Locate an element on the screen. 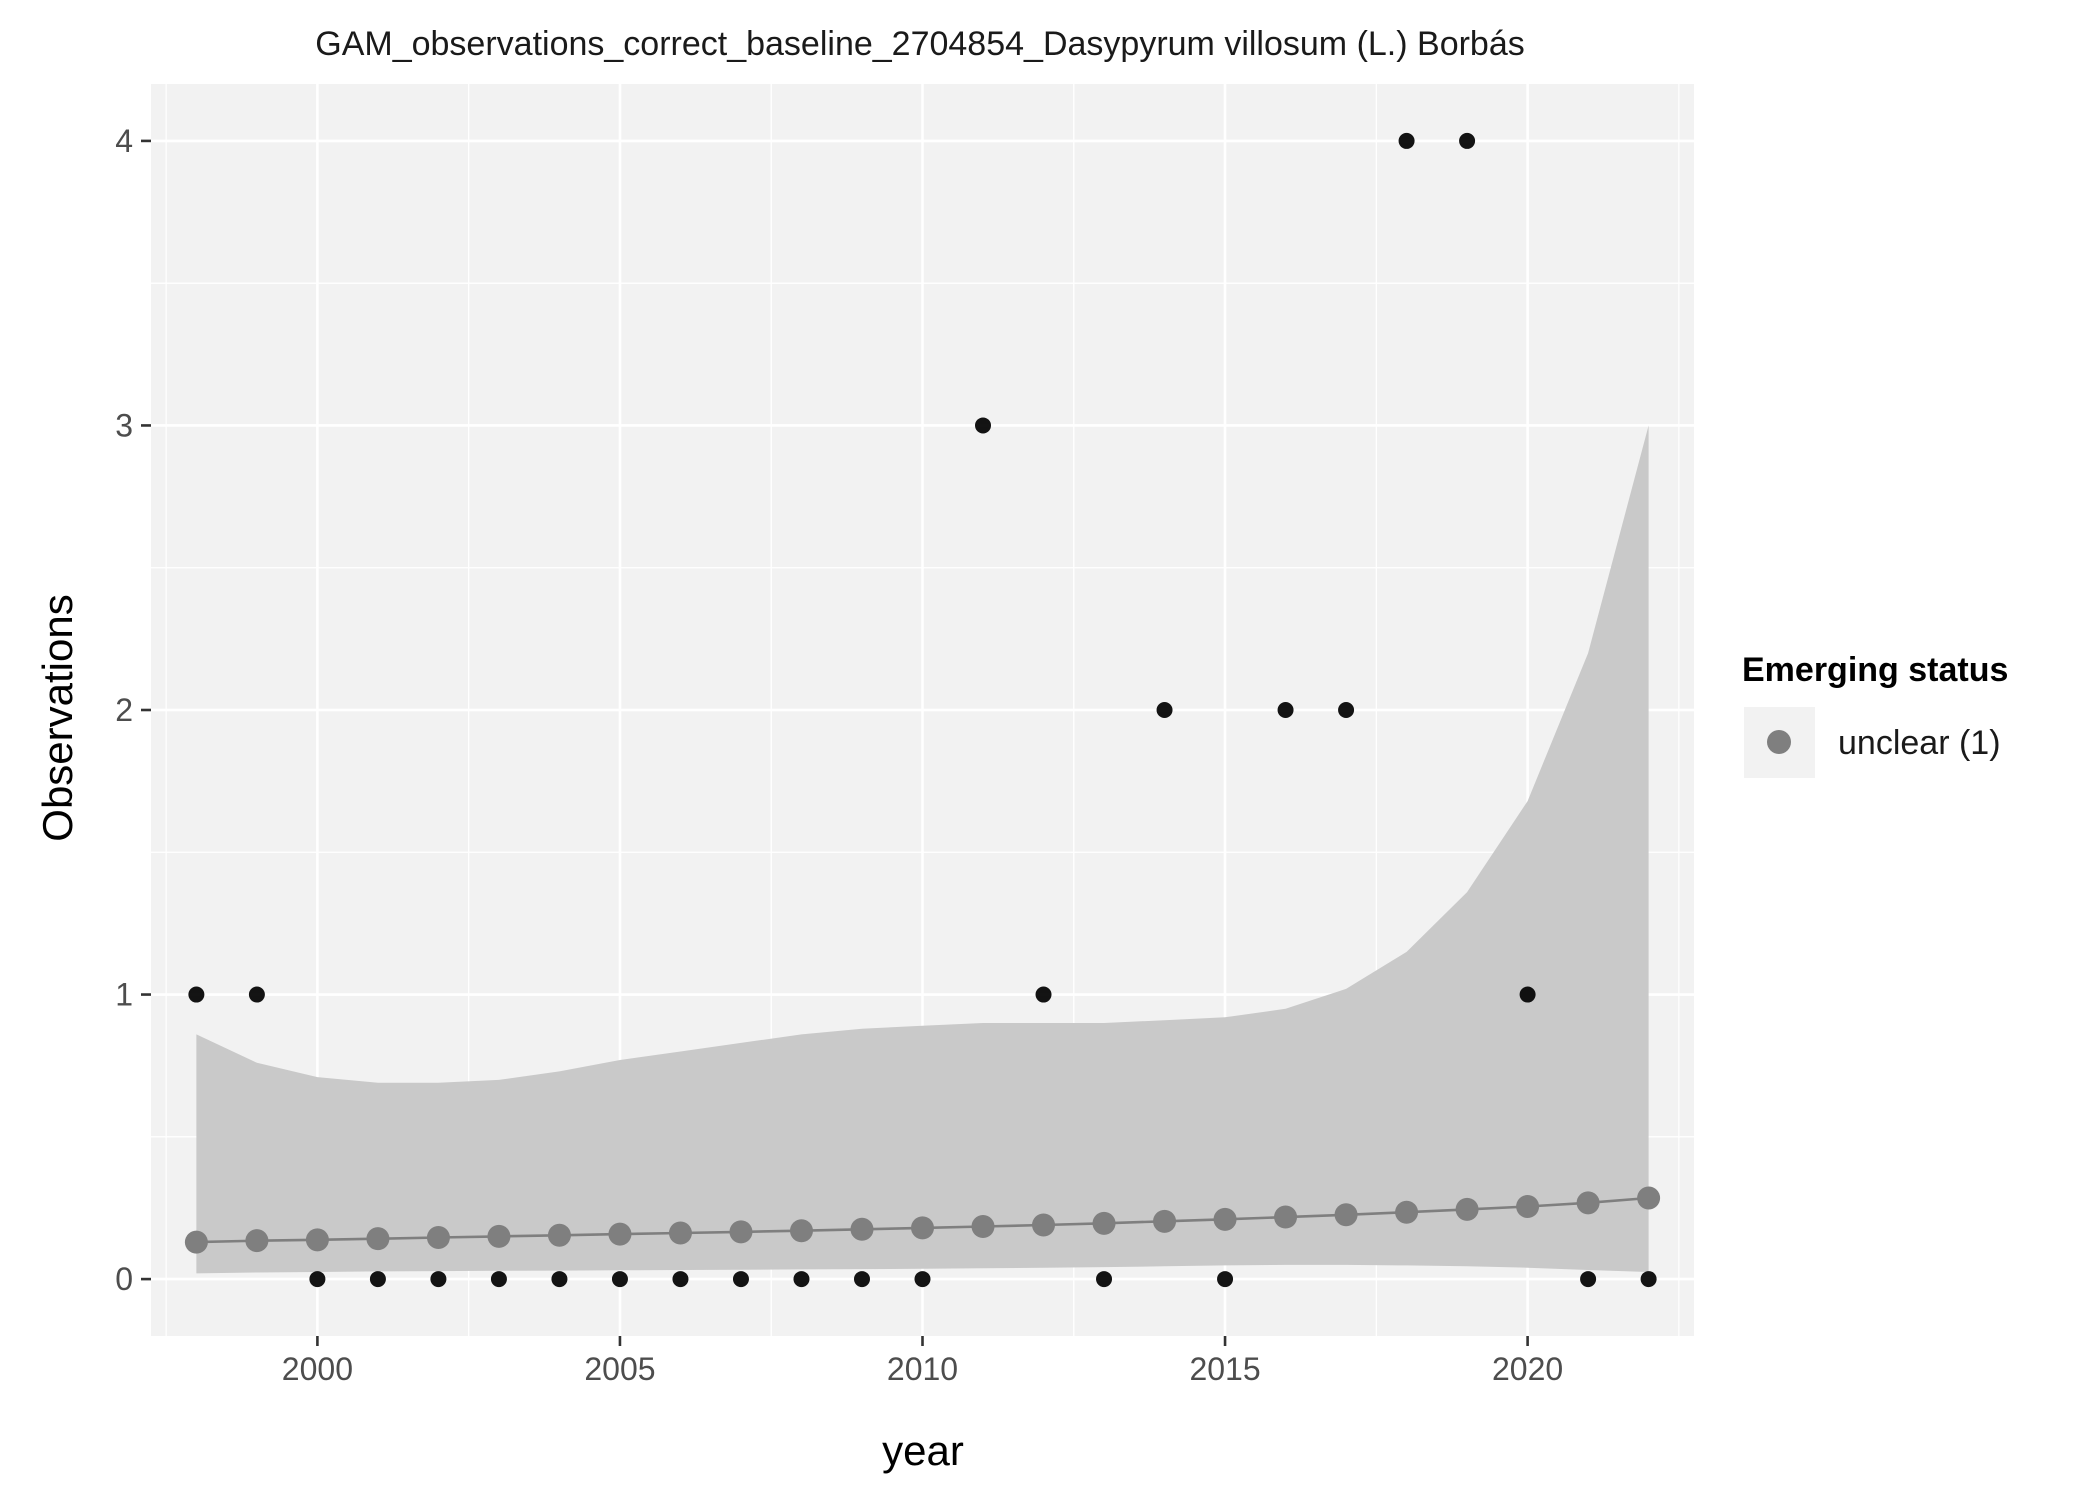  x-tick-label: 2010 is located at coordinates (922, 1369).